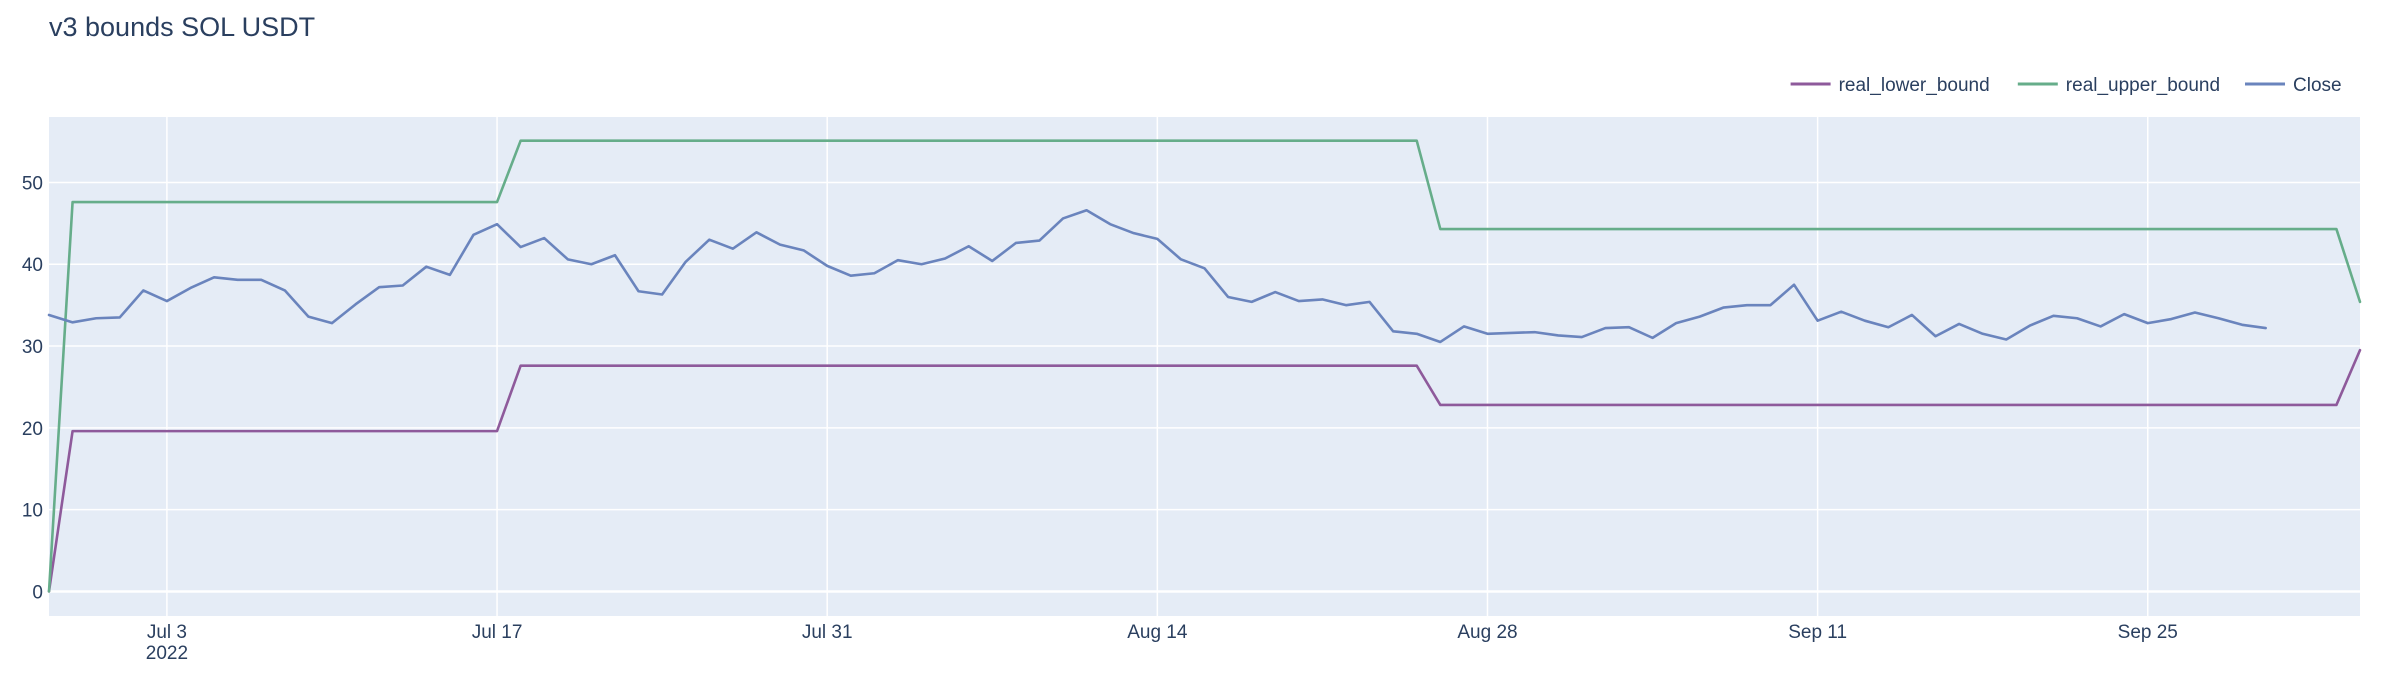 This screenshot has height=681, width=2382. What do you see at coordinates (2143, 85) in the screenshot?
I see `legend-label: real_upper_bound` at bounding box center [2143, 85].